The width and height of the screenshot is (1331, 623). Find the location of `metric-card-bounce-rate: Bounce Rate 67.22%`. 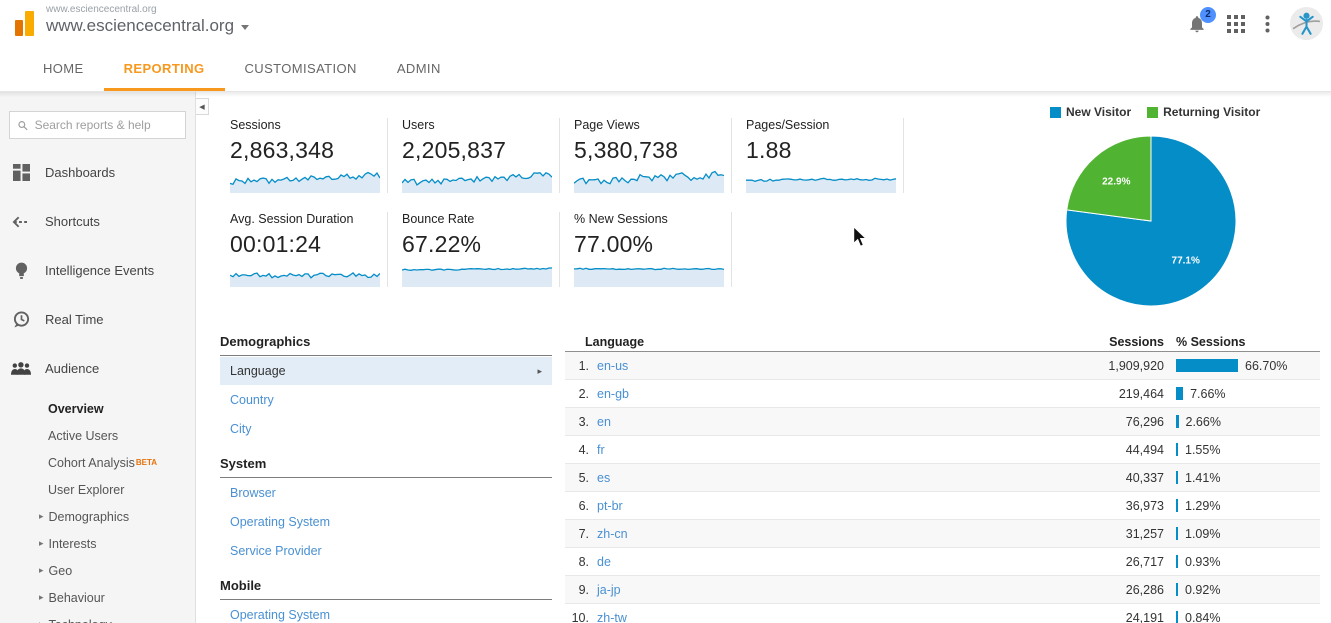

metric-card-bounce-rate: Bounce Rate 67.22% is located at coordinates (474, 249).